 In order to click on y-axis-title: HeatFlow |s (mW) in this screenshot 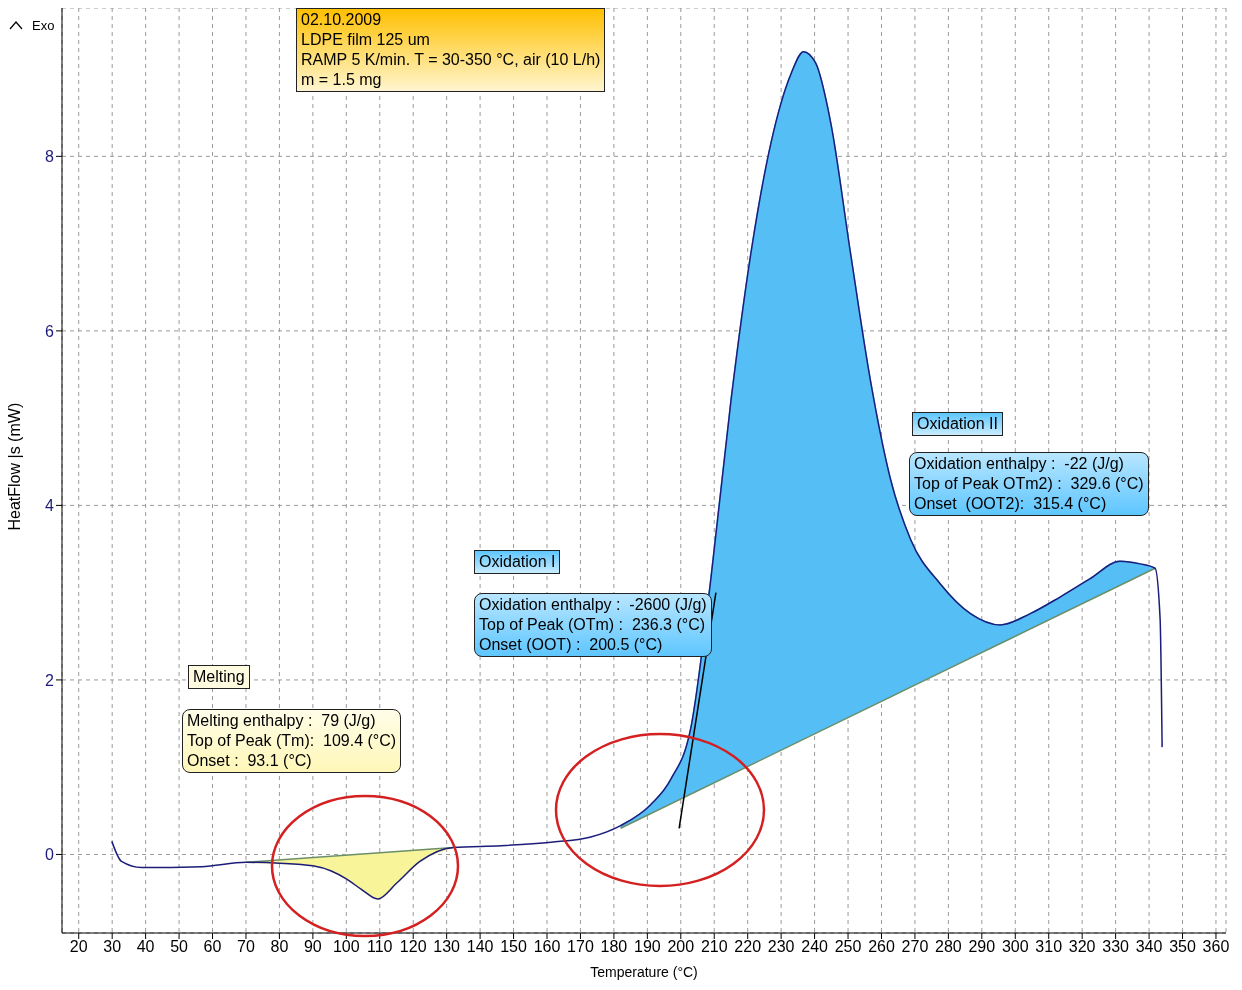, I will do `click(14, 466)`.